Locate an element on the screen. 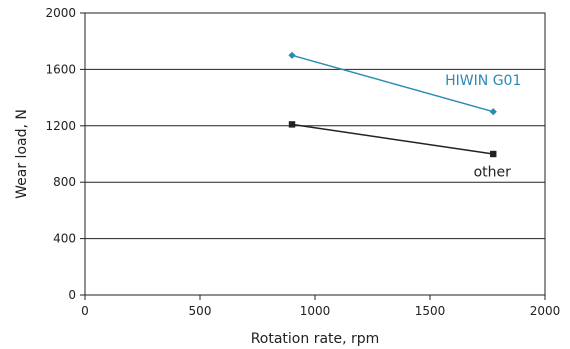 This screenshot has width=570, height=349. series-1: other is located at coordinates (400, 151).